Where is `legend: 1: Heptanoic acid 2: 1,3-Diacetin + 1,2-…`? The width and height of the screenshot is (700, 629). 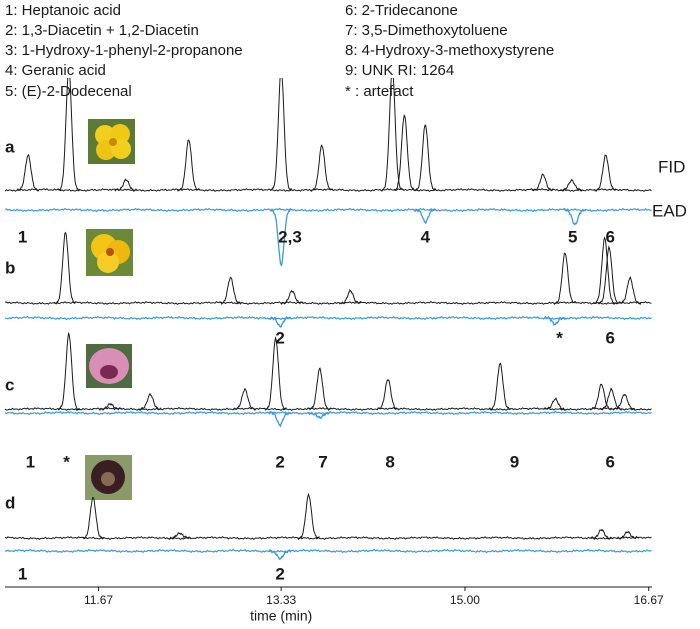 legend: 1: Heptanoic acid 2: 1,3-Diacetin + 1,2-… is located at coordinates (279, 51).